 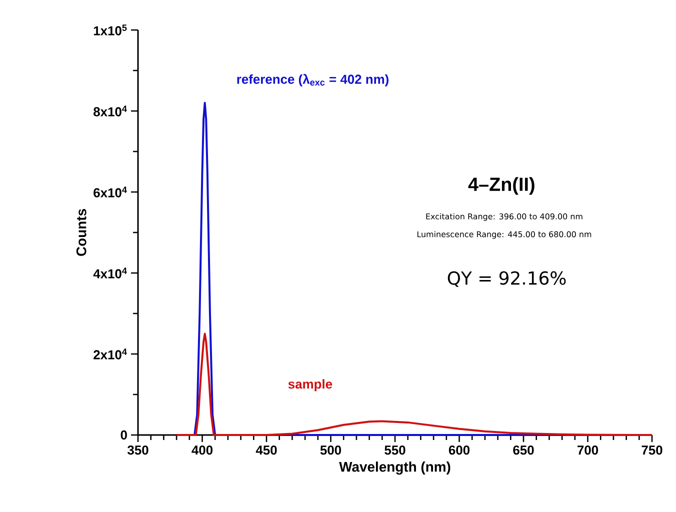 I want to click on x-tick-label: 750, so click(x=652, y=450).